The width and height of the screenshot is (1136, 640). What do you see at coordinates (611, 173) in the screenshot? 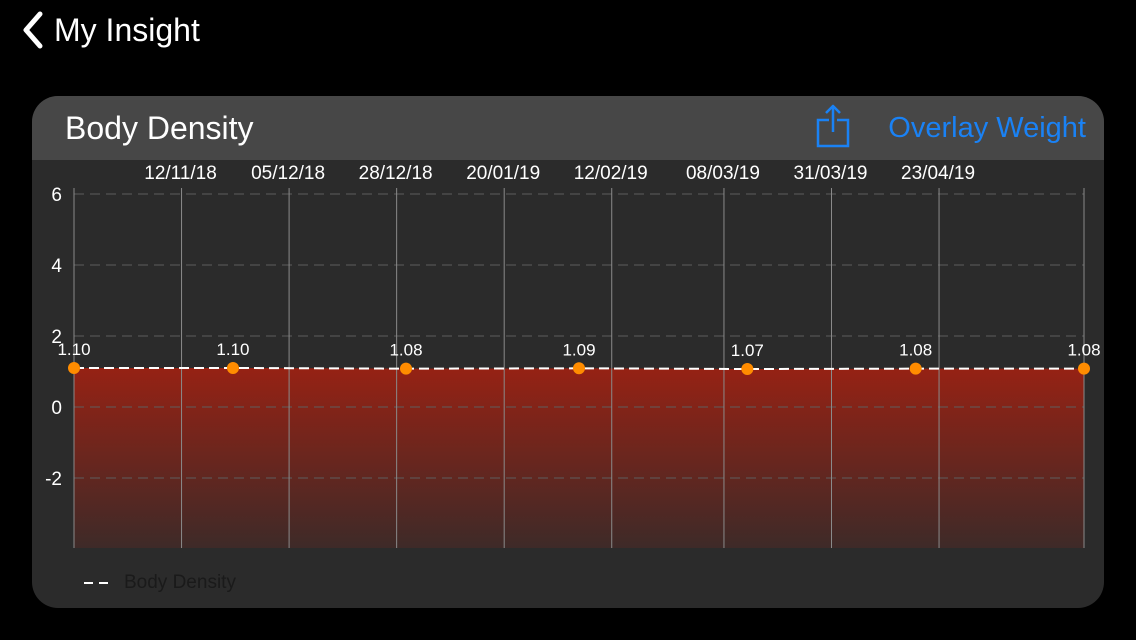
I see `x-tick-label: 12/02/19` at bounding box center [611, 173].